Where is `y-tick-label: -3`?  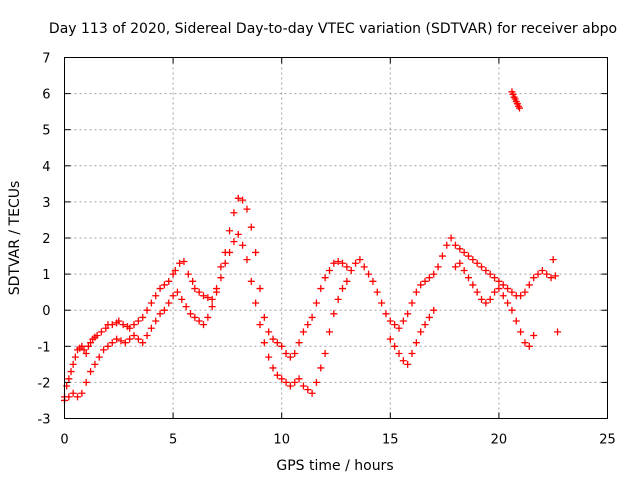 y-tick-label: -3 is located at coordinates (44, 420).